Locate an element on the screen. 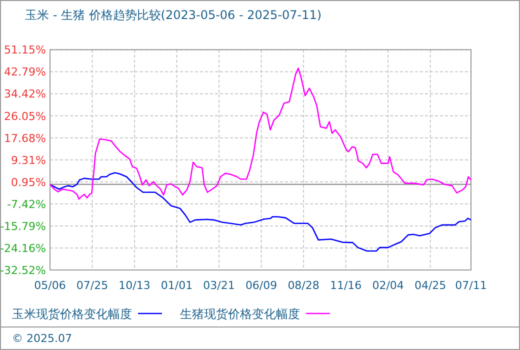  y-tick-label: -15.79% is located at coordinates (23, 226).